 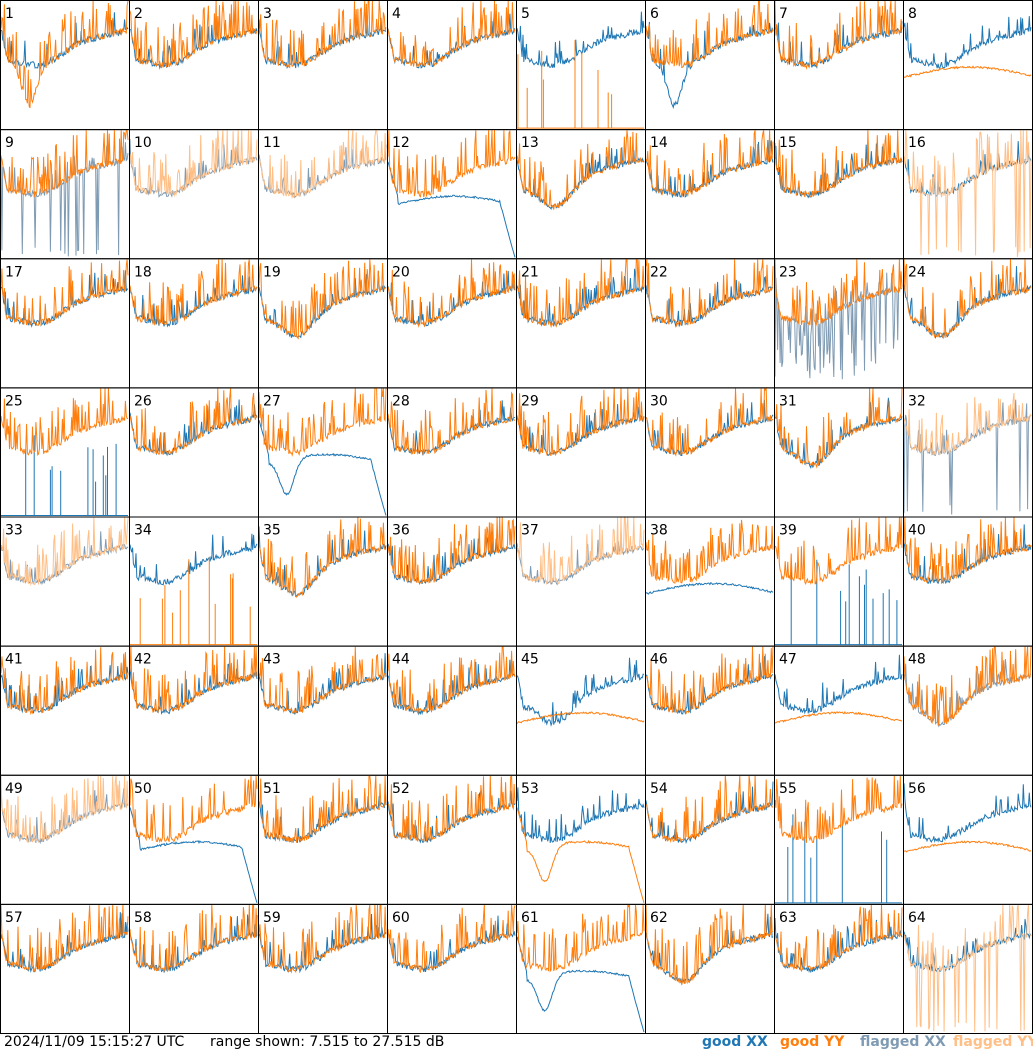 I want to click on panel-label-56: 56, so click(x=917, y=789).